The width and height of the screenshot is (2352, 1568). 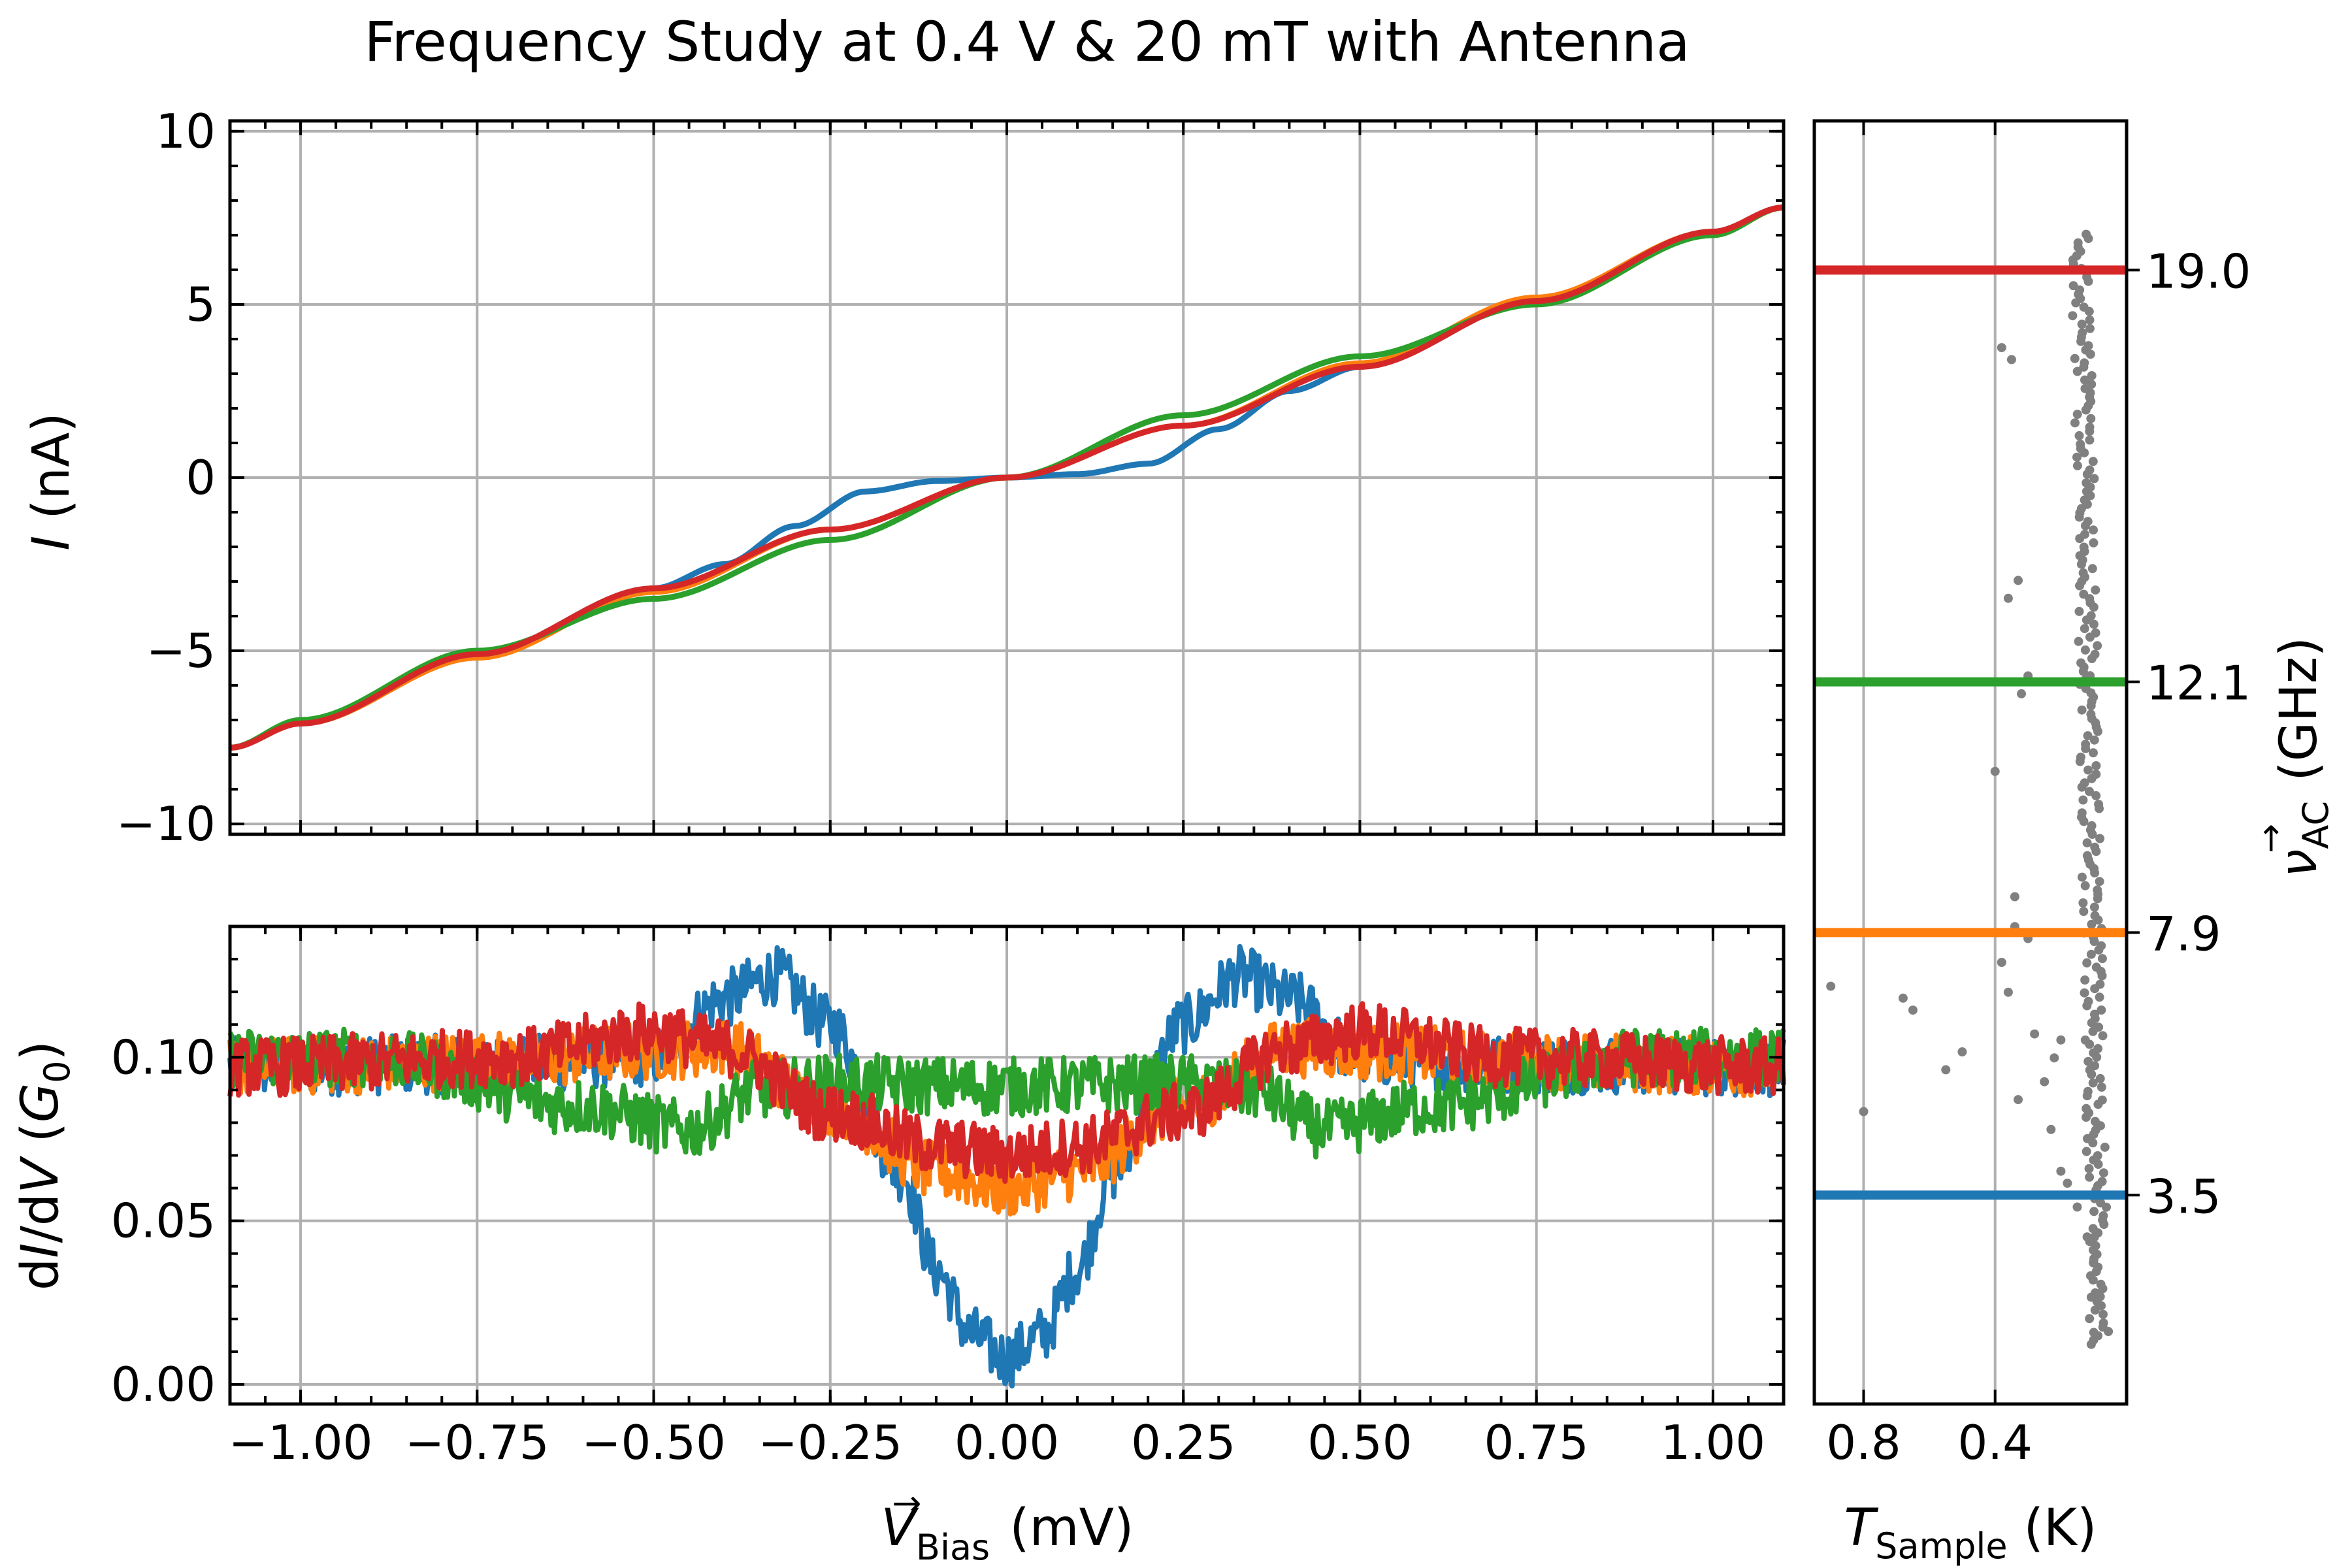 What do you see at coordinates (185, 131) in the screenshot?
I see `y-tick-label: 10` at bounding box center [185, 131].